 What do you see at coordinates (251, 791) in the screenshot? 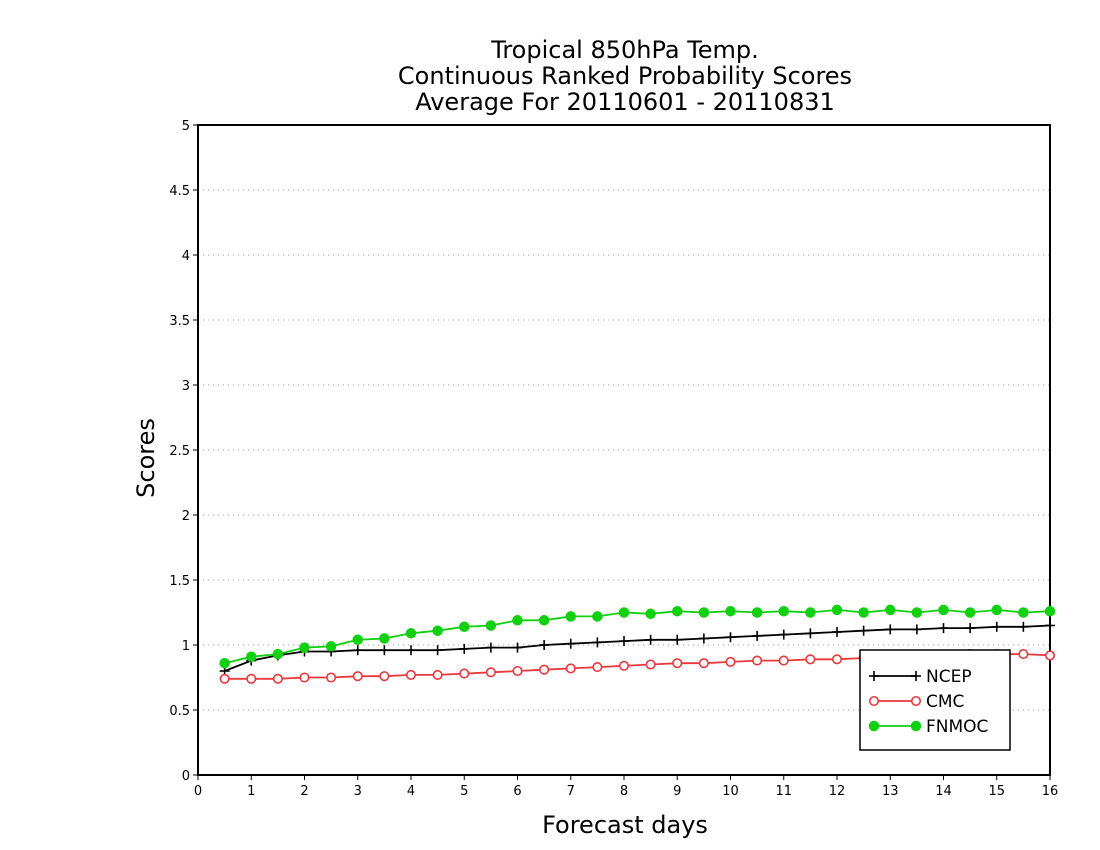
I see `x-tick-label: 1` at bounding box center [251, 791].